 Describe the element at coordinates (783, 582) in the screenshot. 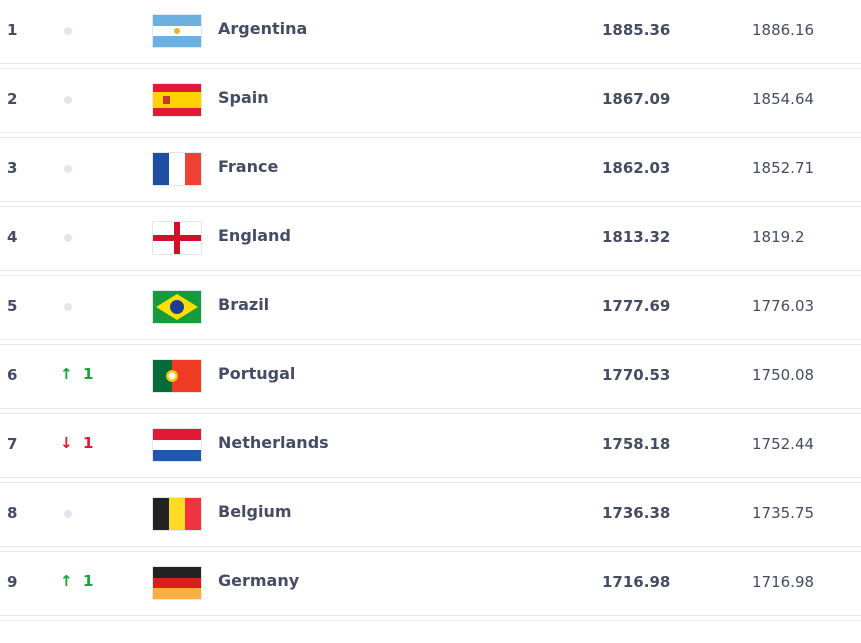

I see `previous-points: 1716.98` at that location.